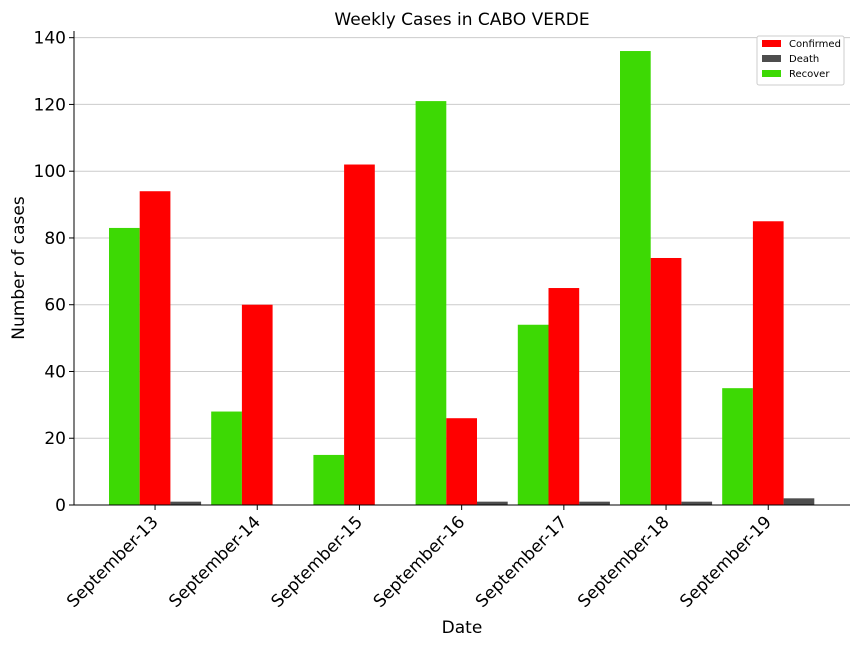  I want to click on y-tick-label: 40, so click(55, 372).